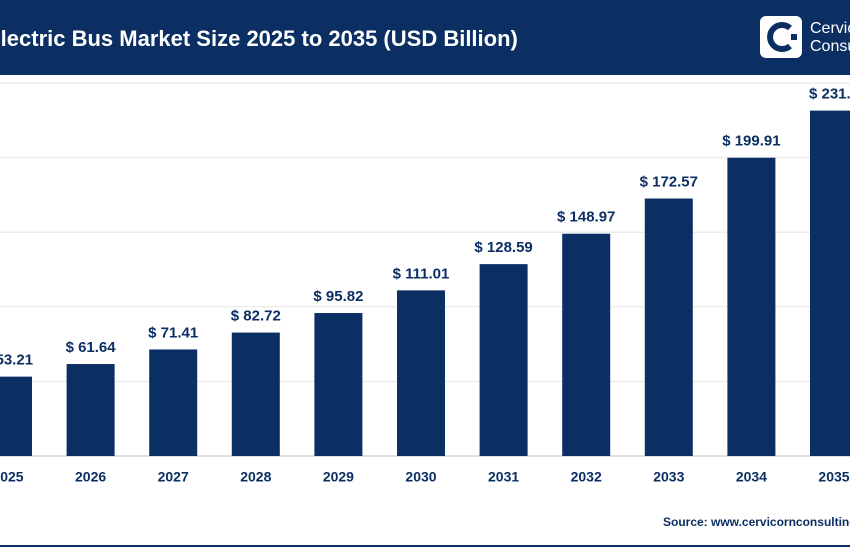 The height and width of the screenshot is (550, 850). I want to click on data-label: $ 148.97, so click(586, 217).